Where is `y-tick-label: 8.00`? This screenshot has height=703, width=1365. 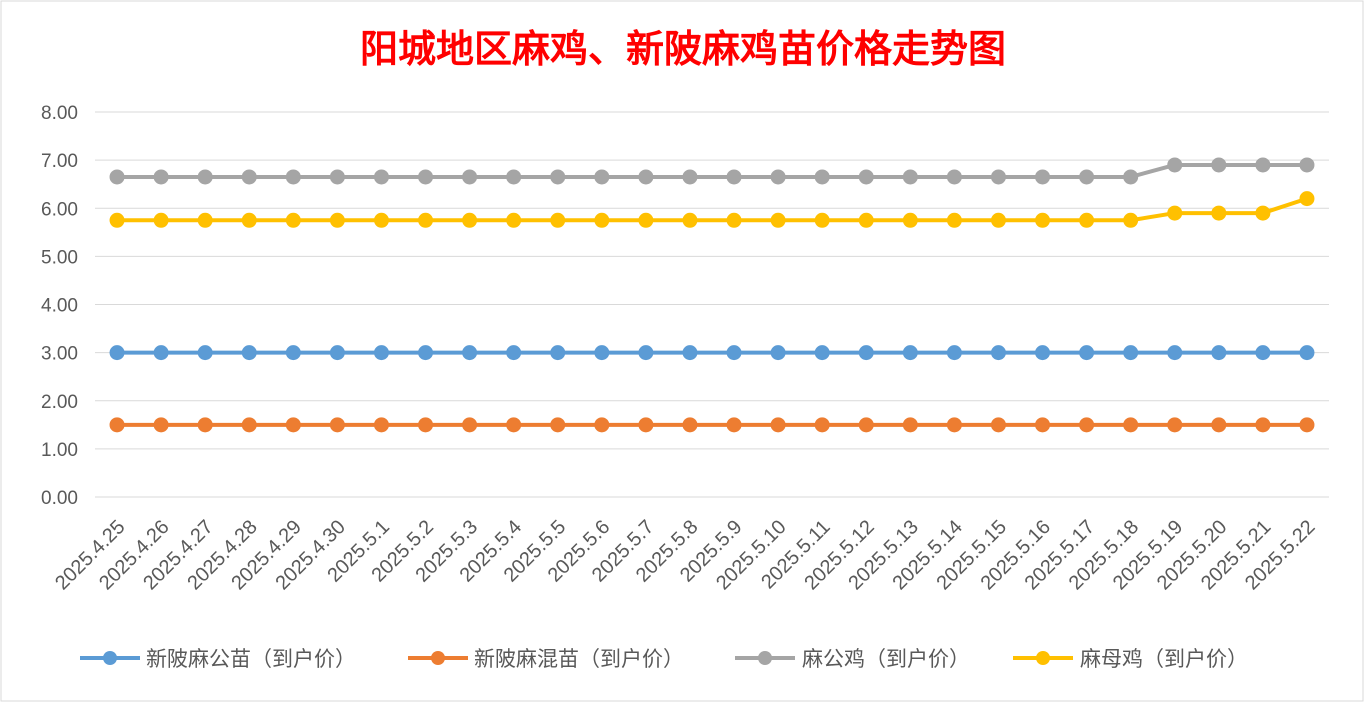
y-tick-label: 8.00 is located at coordinates (59, 113).